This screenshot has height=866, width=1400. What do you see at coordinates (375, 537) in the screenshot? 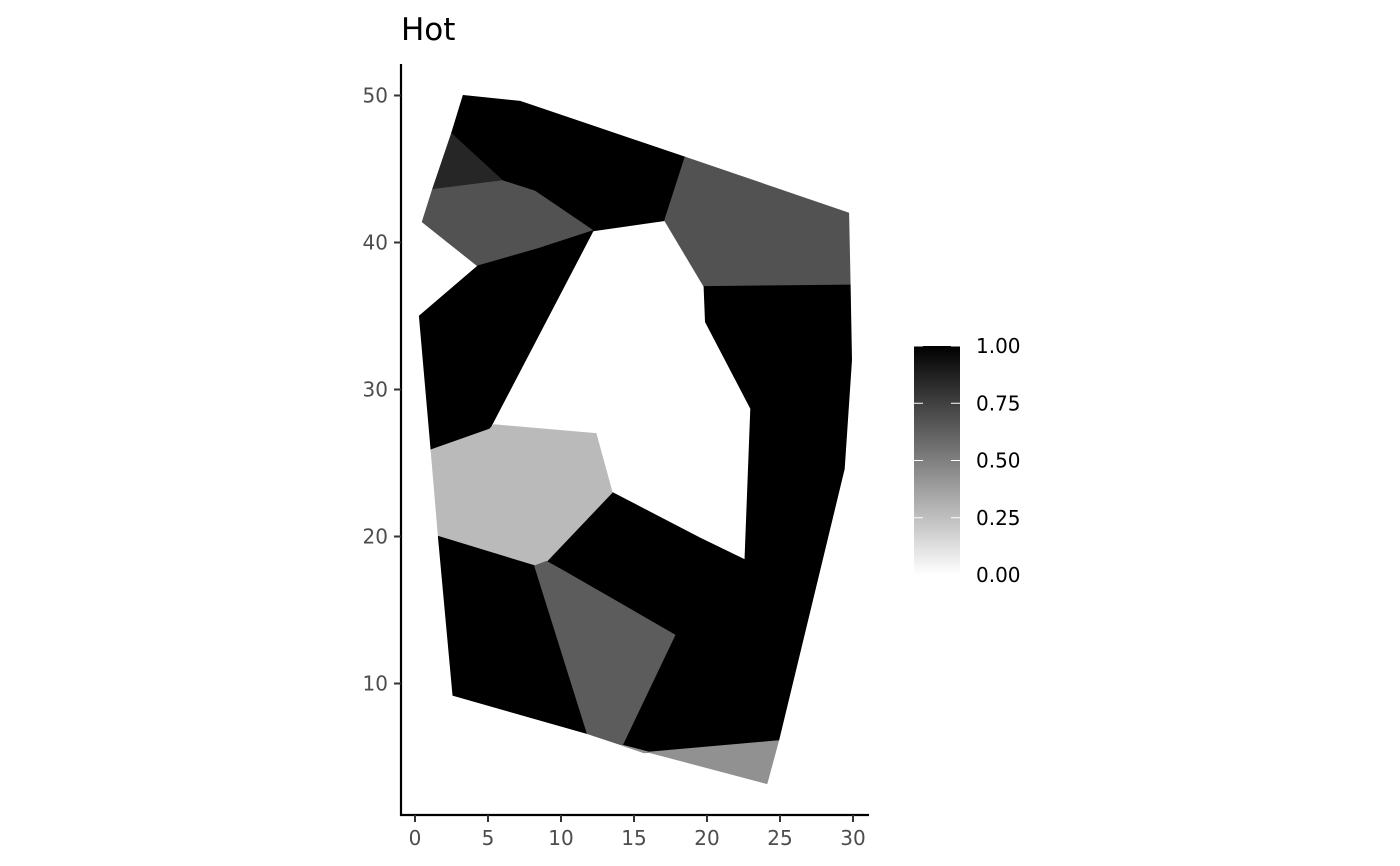
I see `y-tick-label: 20` at bounding box center [375, 537].